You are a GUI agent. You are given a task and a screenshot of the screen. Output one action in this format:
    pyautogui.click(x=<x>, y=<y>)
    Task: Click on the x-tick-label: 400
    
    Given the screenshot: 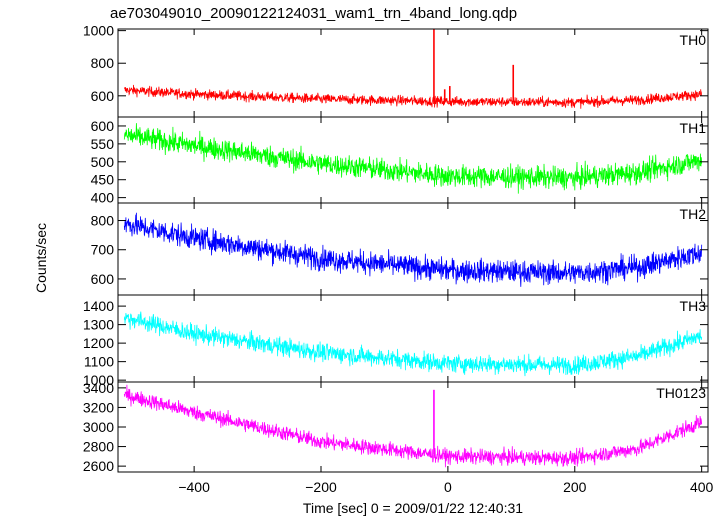 What is the action you would take?
    pyautogui.click(x=702, y=487)
    